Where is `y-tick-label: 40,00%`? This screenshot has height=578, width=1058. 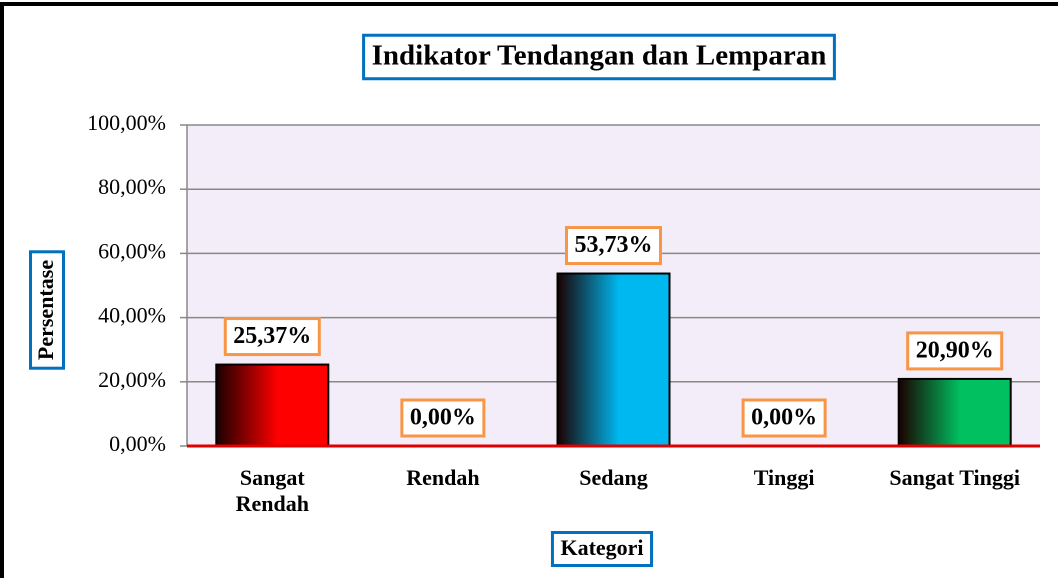
y-tick-label: 40,00% is located at coordinates (132, 315).